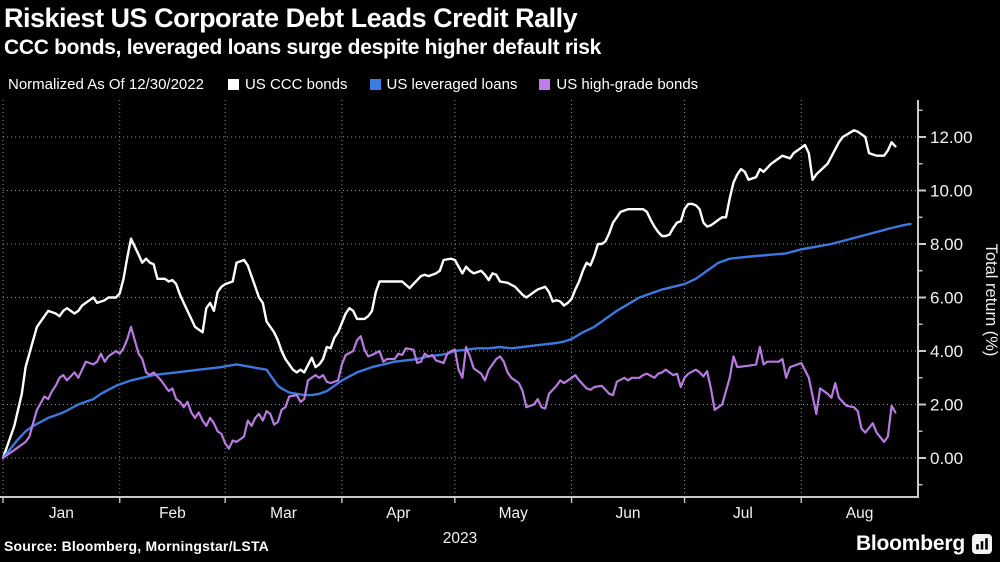 The image size is (1000, 562). I want to click on legend-item-ccc-bonds: US CCC bonds, so click(287, 84).